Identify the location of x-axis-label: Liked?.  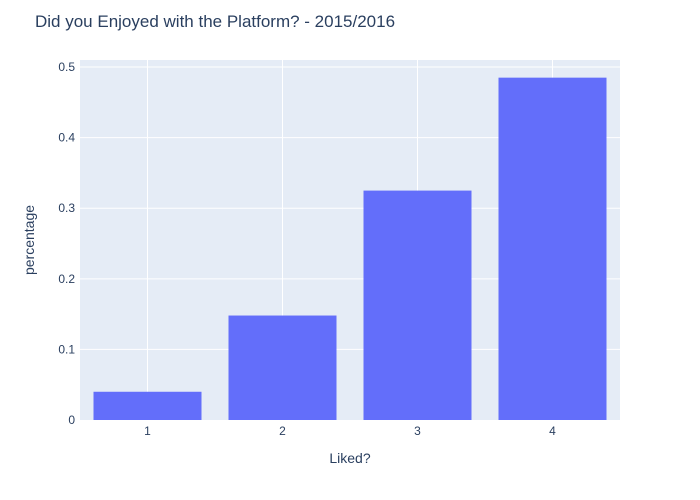
(350, 458).